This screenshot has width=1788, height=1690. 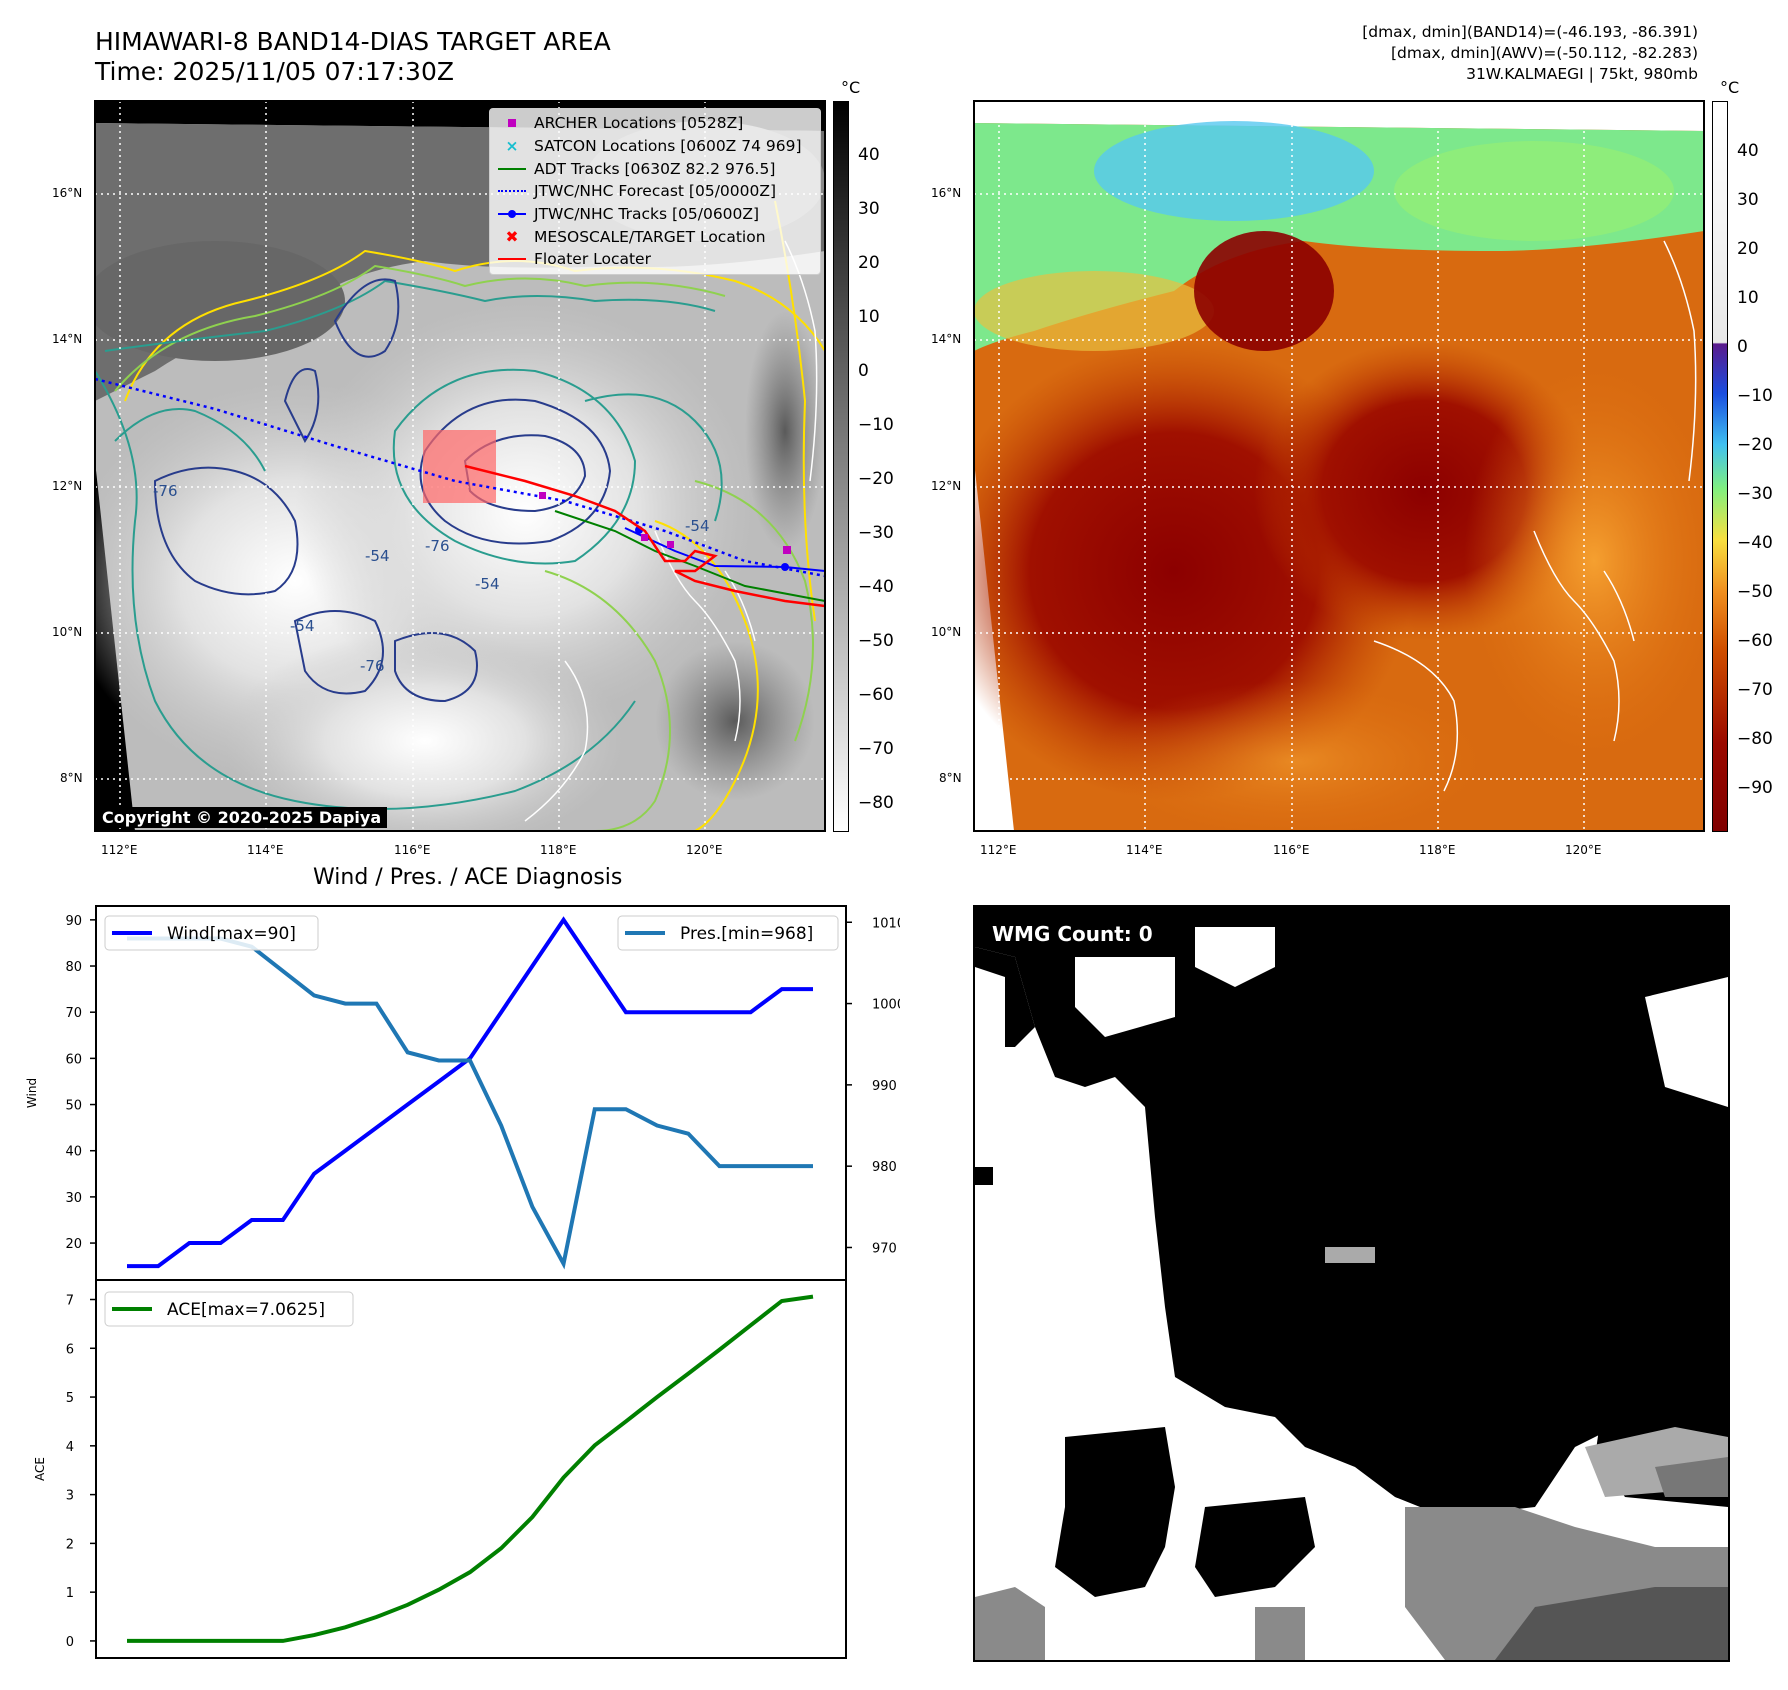 What do you see at coordinates (863, 371) in the screenshot?
I see `cb-tick: 0` at bounding box center [863, 371].